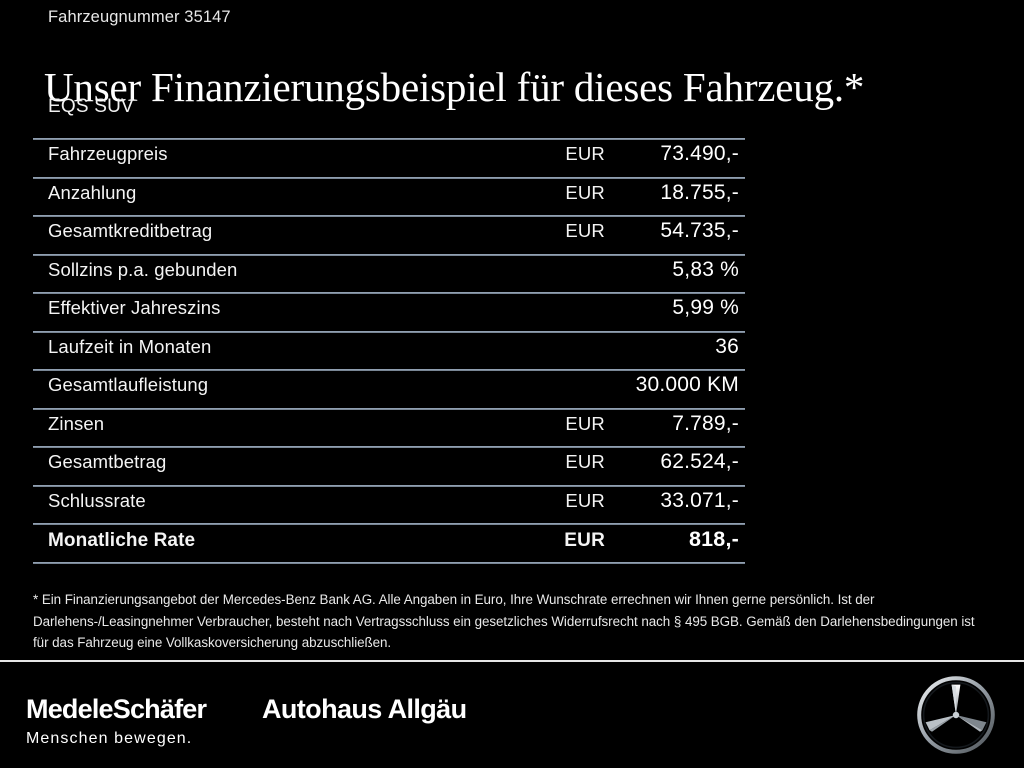  Describe the element at coordinates (108, 153) in the screenshot. I see `row-label: Fahrzeugpreis` at that location.